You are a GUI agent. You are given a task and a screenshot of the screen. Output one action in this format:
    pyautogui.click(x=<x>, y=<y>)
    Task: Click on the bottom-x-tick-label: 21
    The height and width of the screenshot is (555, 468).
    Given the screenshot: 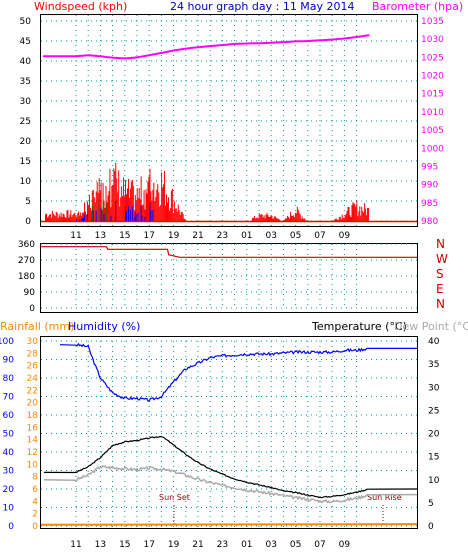 What is the action you would take?
    pyautogui.click(x=197, y=545)
    